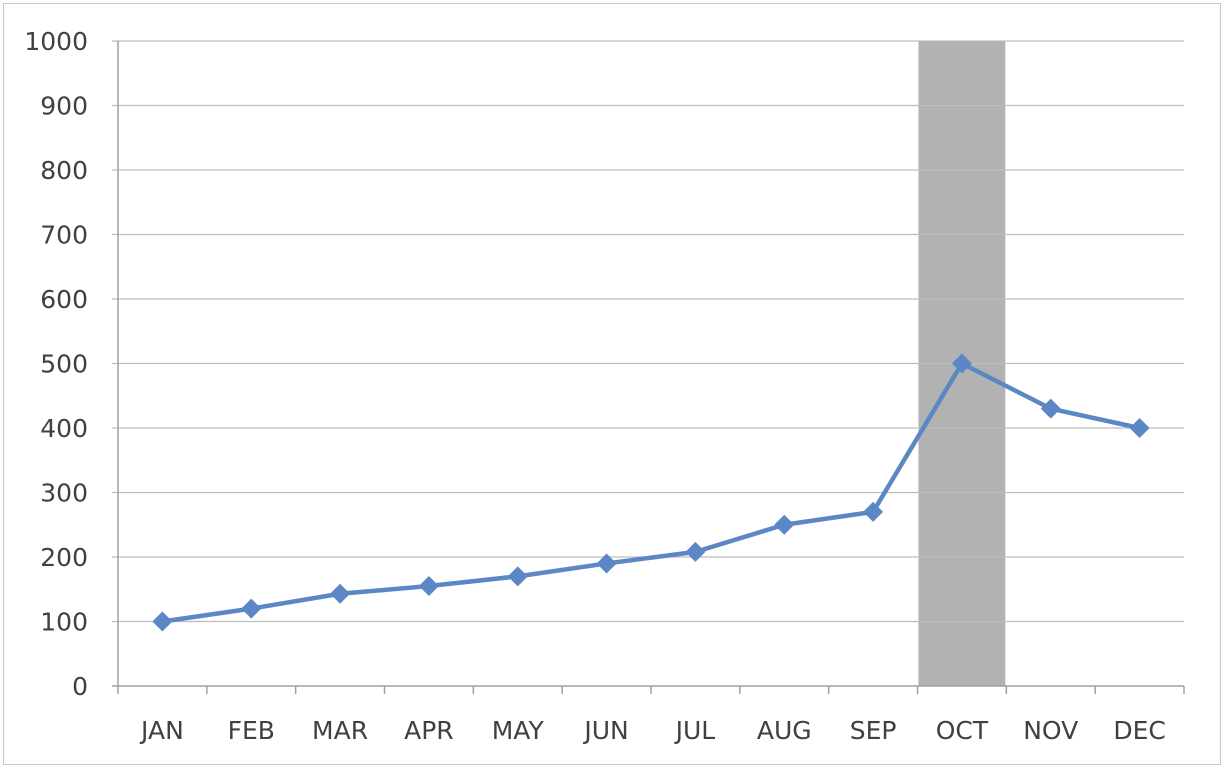 Image resolution: width=1226 pixels, height=770 pixels. Describe the element at coordinates (518, 730) in the screenshot. I see `x-tick-label: MAY` at that location.